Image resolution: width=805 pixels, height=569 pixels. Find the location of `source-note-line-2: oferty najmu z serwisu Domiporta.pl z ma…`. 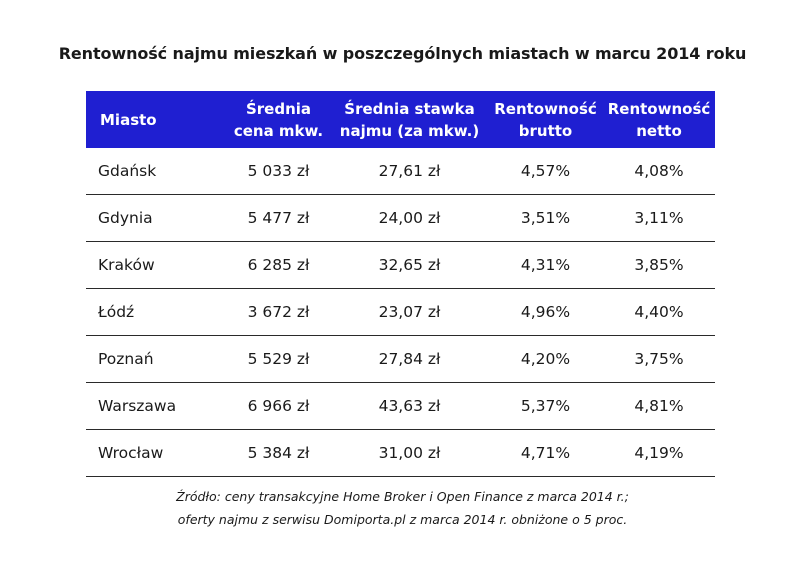

source-note-line-2: oferty najmu z serwisu Domiporta.pl z ma… is located at coordinates (402, 519).